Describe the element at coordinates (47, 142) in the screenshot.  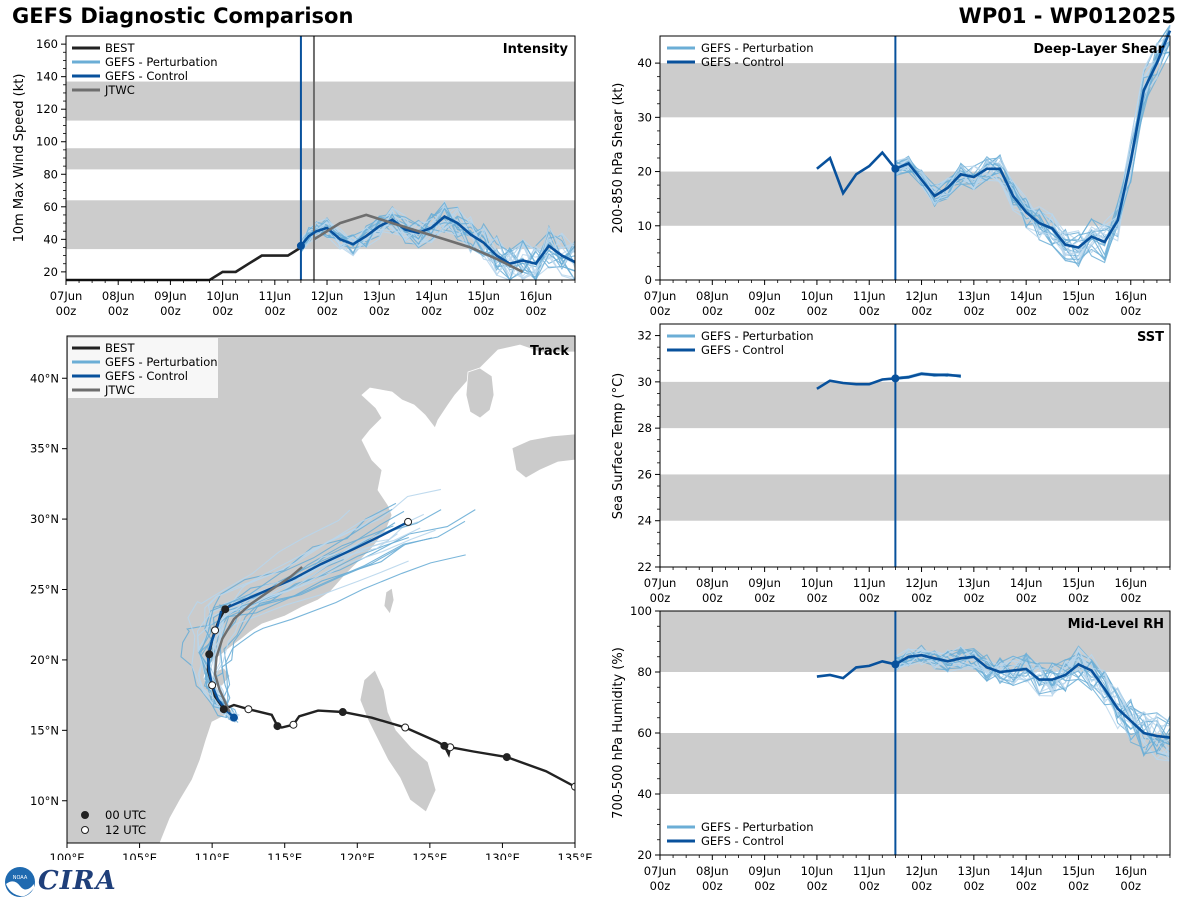
I see `intensity-ytick-label: 100` at that location.